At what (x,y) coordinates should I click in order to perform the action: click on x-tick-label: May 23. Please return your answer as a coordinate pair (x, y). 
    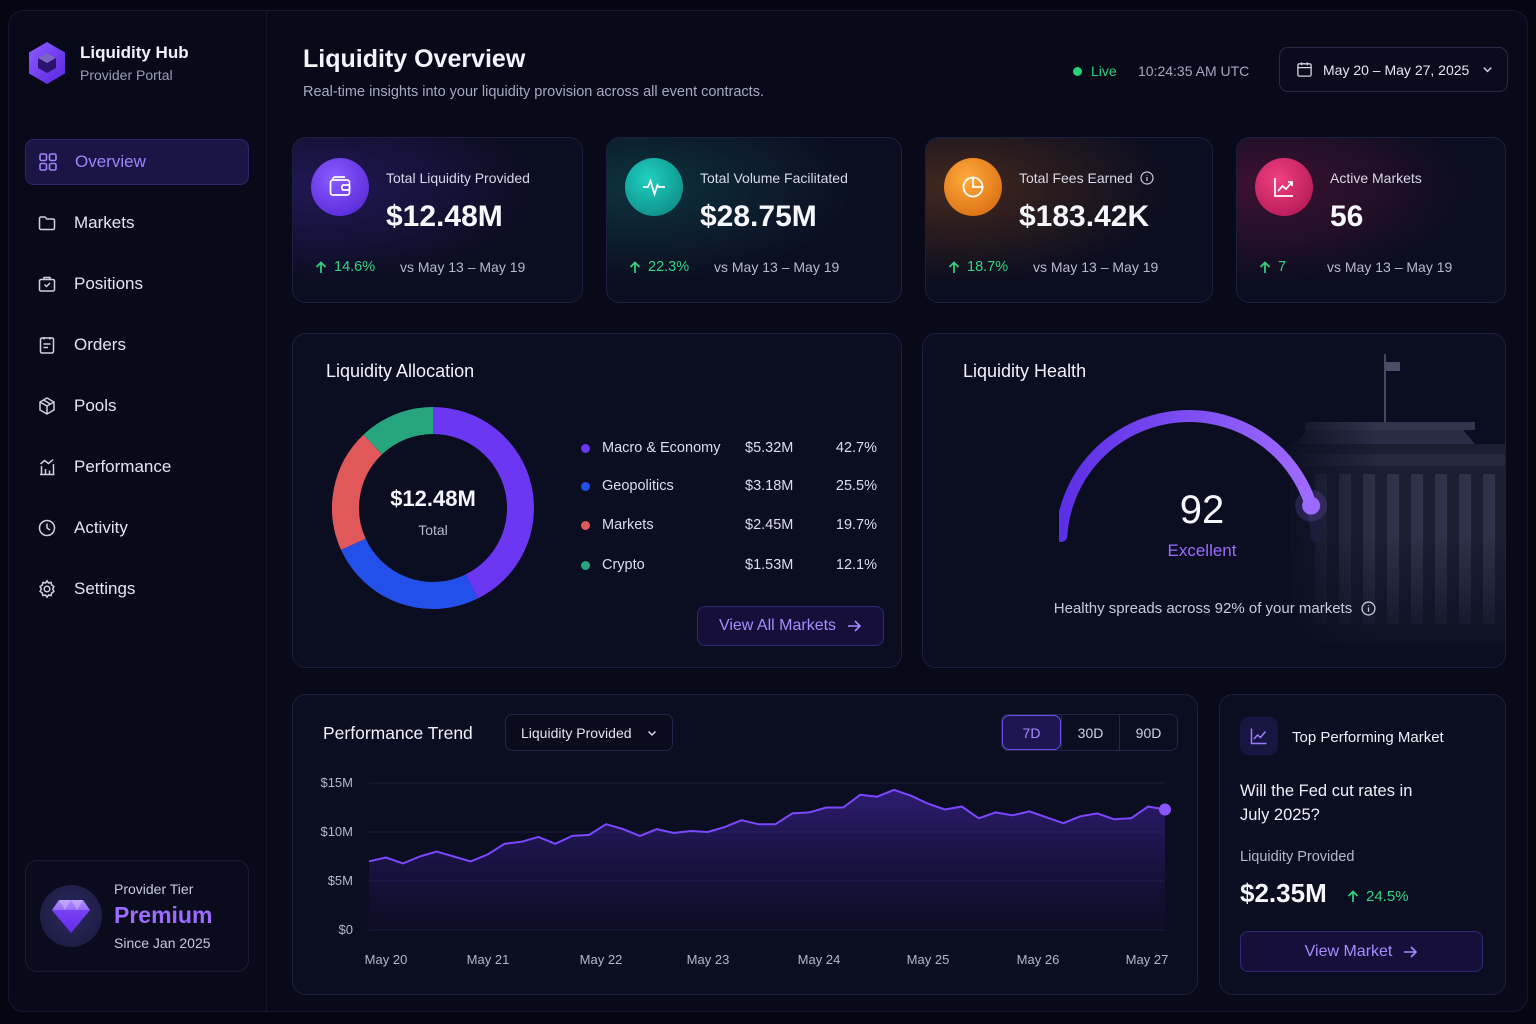
    Looking at the image, I should click on (708, 959).